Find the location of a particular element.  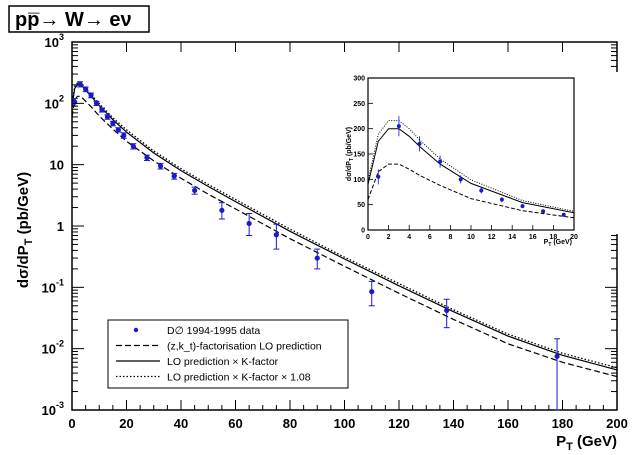

inset-series-line-dotted is located at coordinates (471, 166).